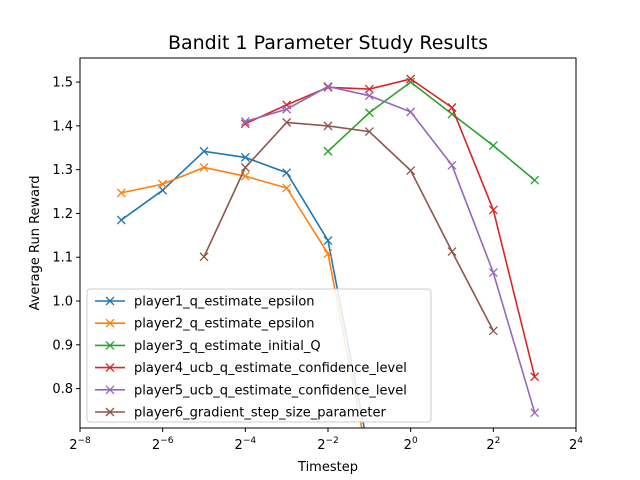  What do you see at coordinates (35, 243) in the screenshot?
I see `y-axis-label: Average Run Reward` at bounding box center [35, 243].